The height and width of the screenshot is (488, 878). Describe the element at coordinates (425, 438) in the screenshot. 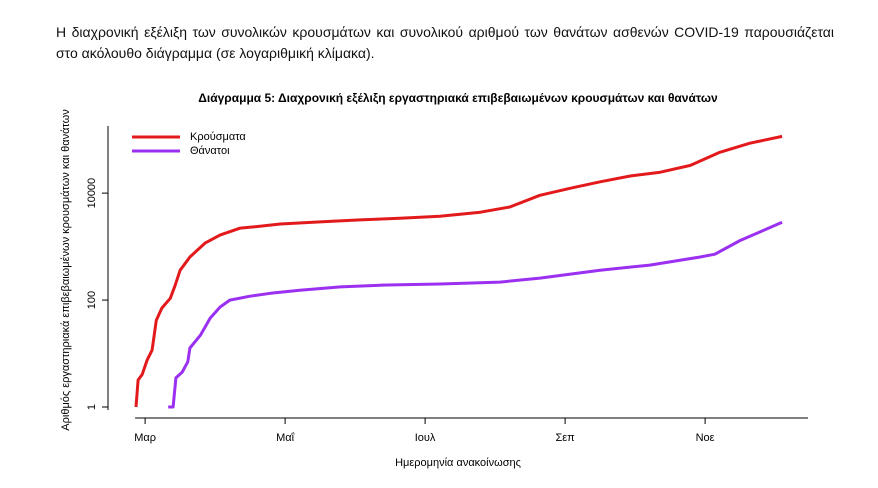

I see `x-tick-label: Ιουλ` at that location.